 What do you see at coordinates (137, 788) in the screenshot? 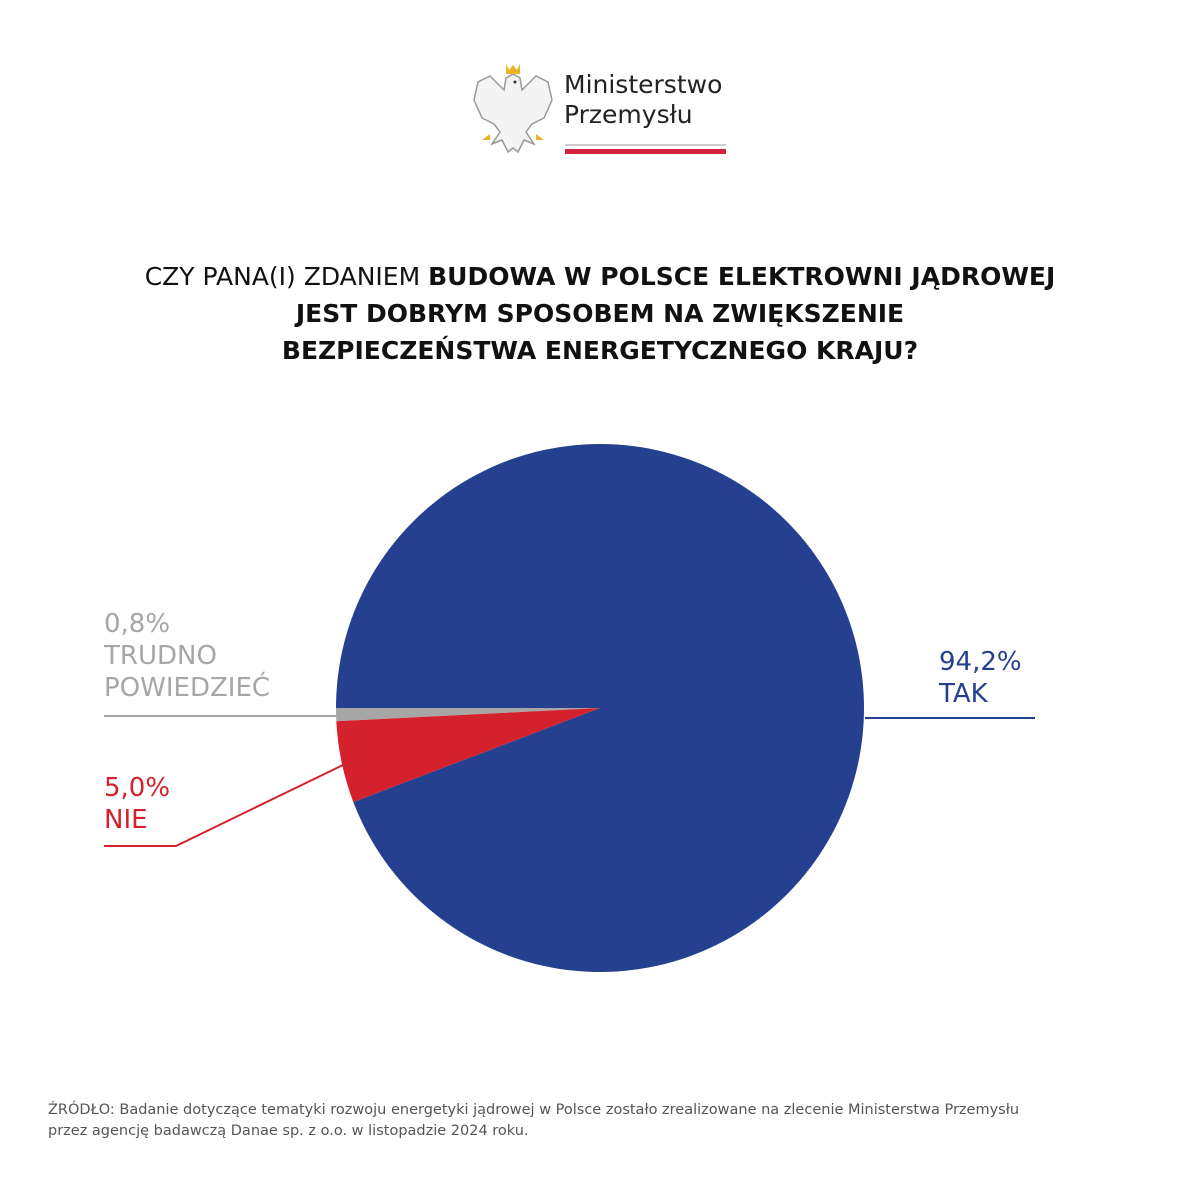
I see `value-label-nie: 5,0%` at bounding box center [137, 788].